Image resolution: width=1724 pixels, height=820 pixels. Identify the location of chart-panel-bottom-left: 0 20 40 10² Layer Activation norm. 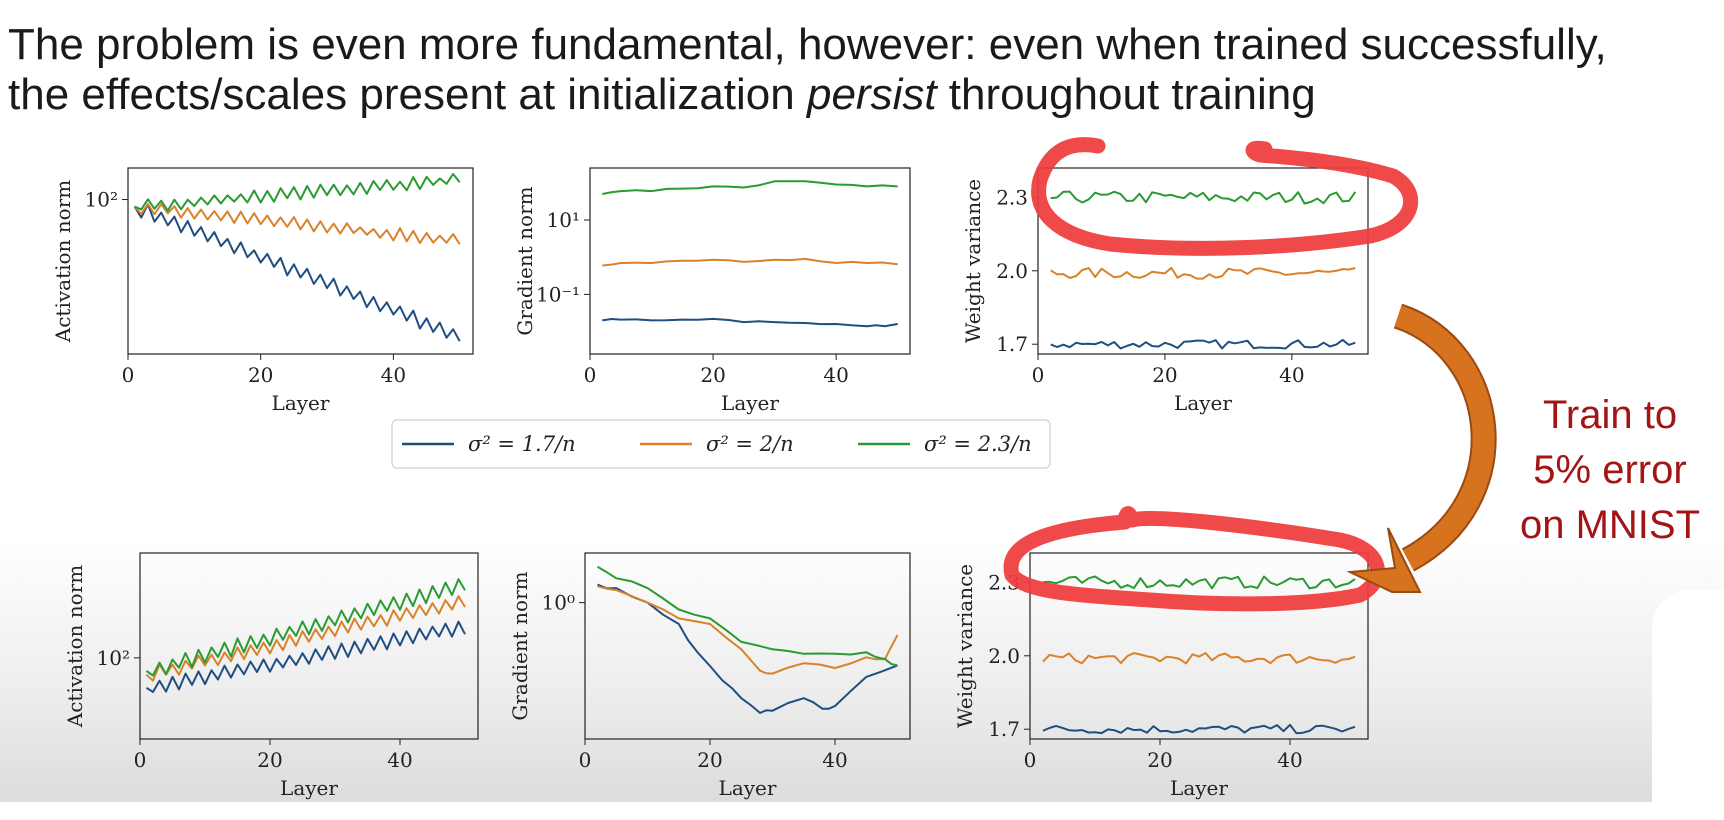
(271, 676).